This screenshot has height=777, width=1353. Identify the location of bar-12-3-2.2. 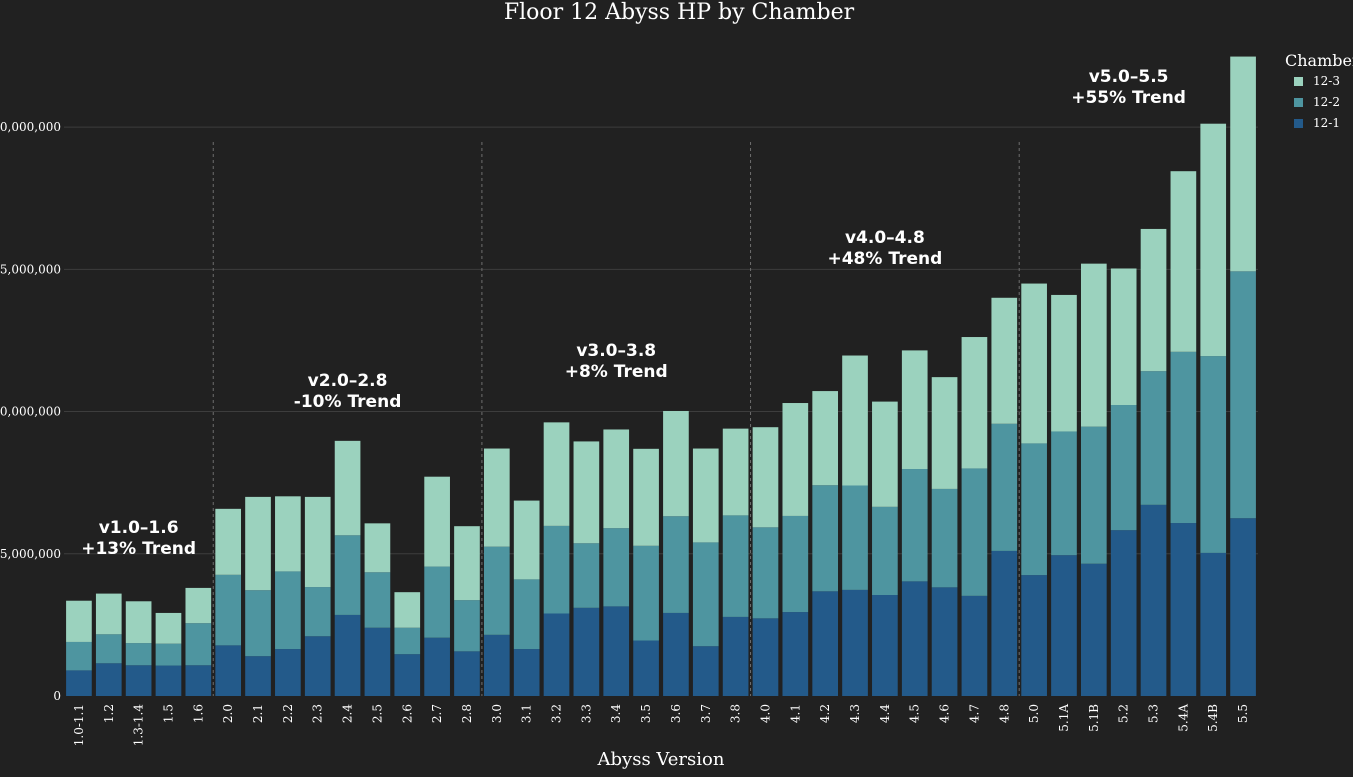
(288, 534).